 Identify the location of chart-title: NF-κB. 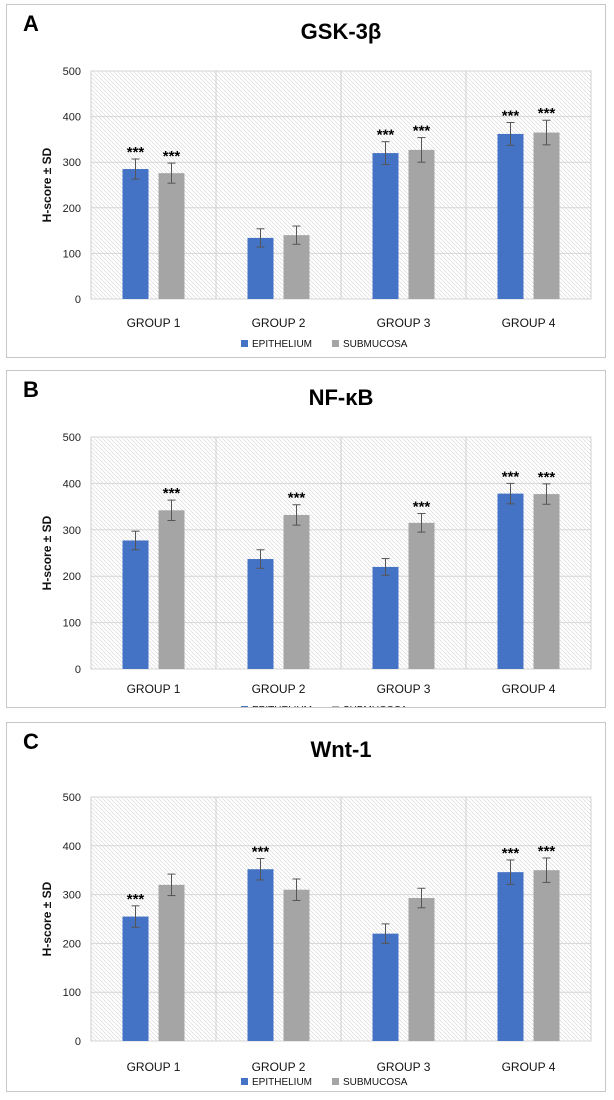
(341, 397).